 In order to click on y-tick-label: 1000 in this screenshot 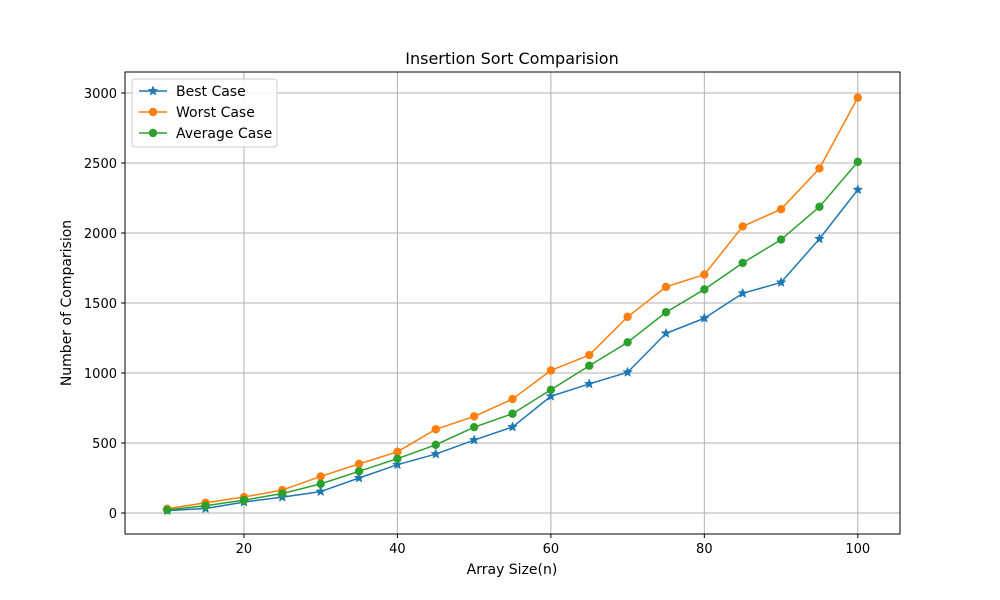, I will do `click(100, 374)`.